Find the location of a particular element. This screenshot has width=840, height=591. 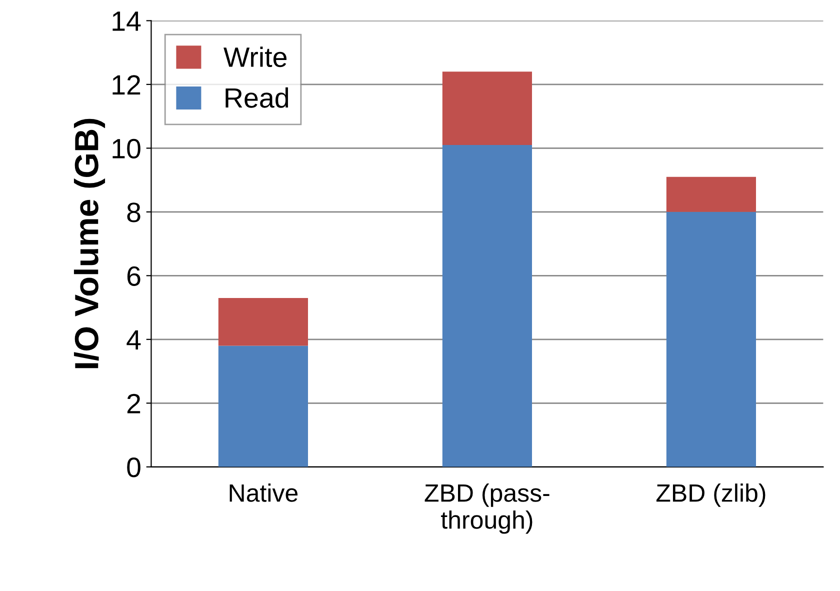

x-tick-label: ZBD (zlib) is located at coordinates (711, 495).